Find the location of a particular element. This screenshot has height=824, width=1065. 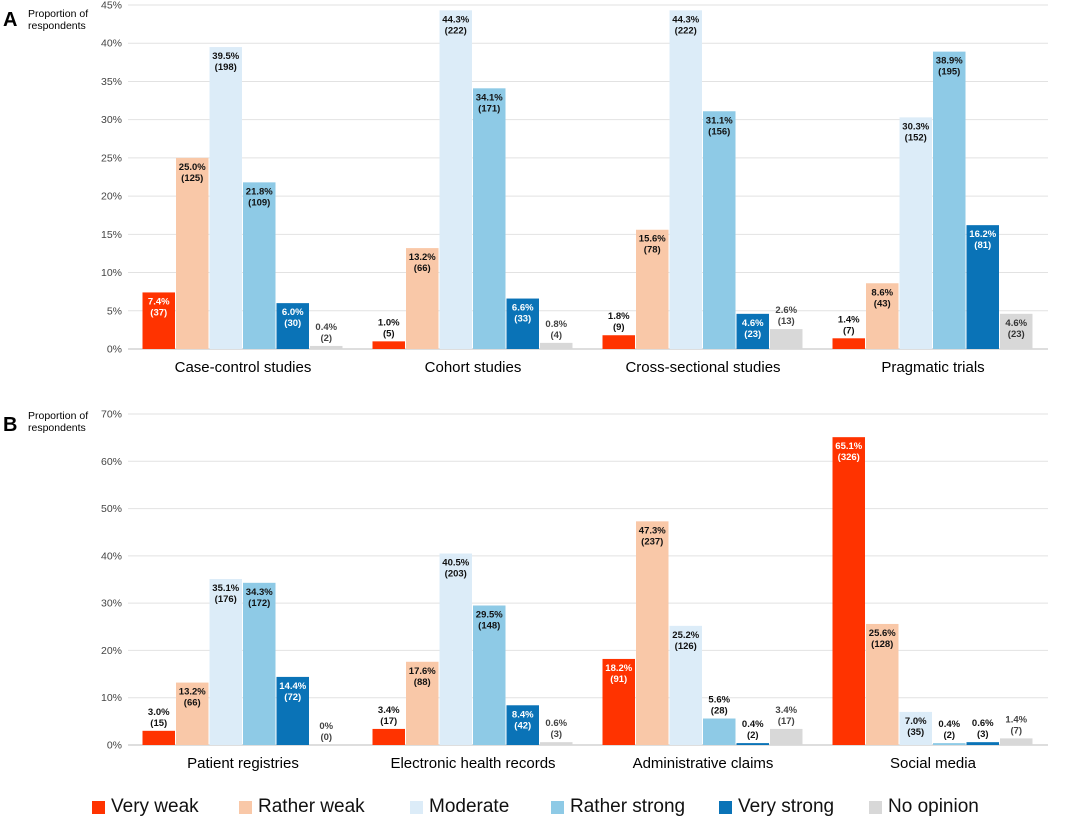

data-label-count: (326) is located at coordinates (849, 457).